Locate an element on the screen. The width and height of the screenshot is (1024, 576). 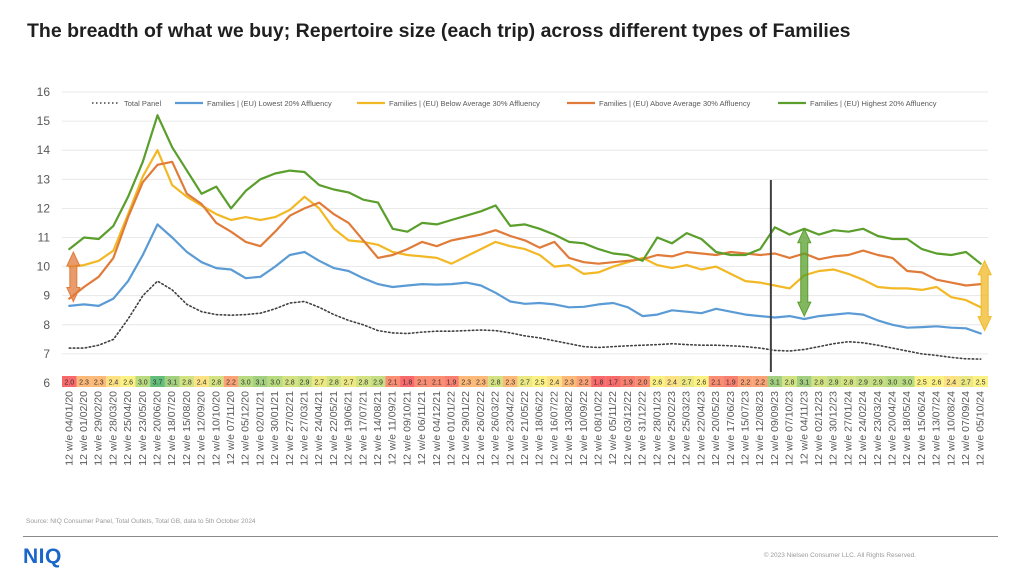
y-tick-label: 9 is located at coordinates (46, 296).